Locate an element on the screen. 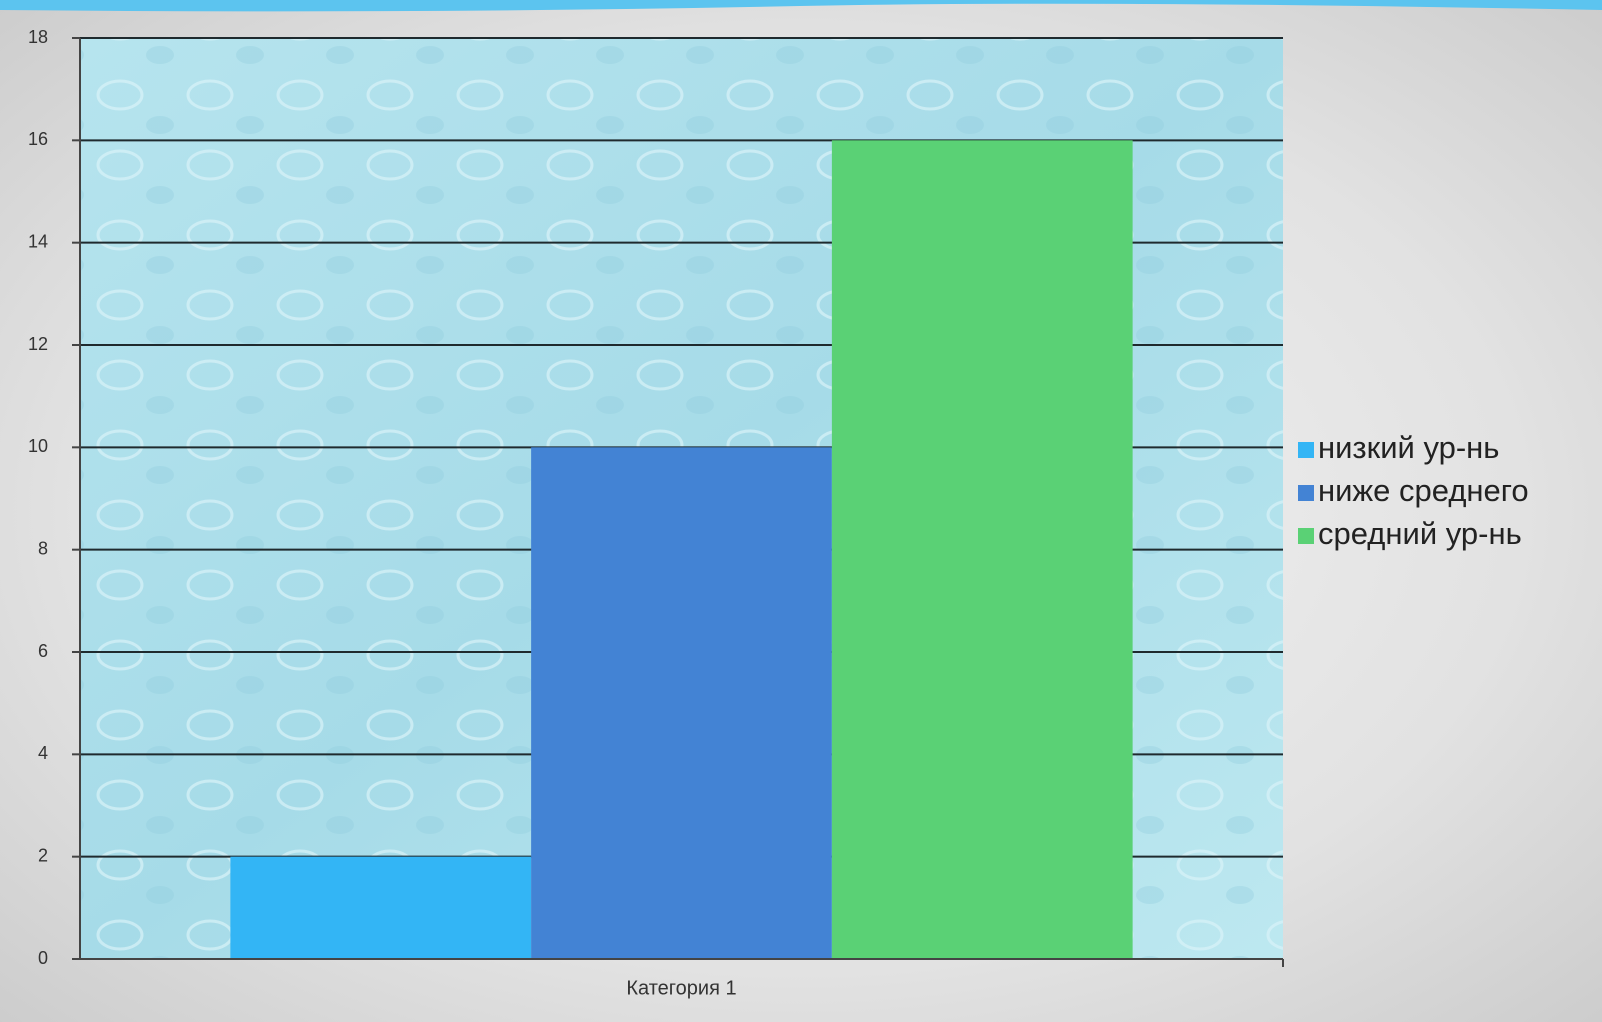  legend-label: низкий ур-нь is located at coordinates (1408, 447).